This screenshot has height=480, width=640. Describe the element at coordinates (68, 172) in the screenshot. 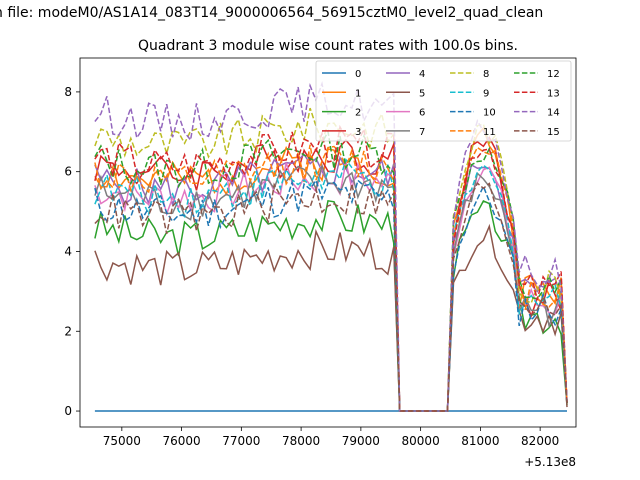

I see `y-tick-label: 6` at that location.